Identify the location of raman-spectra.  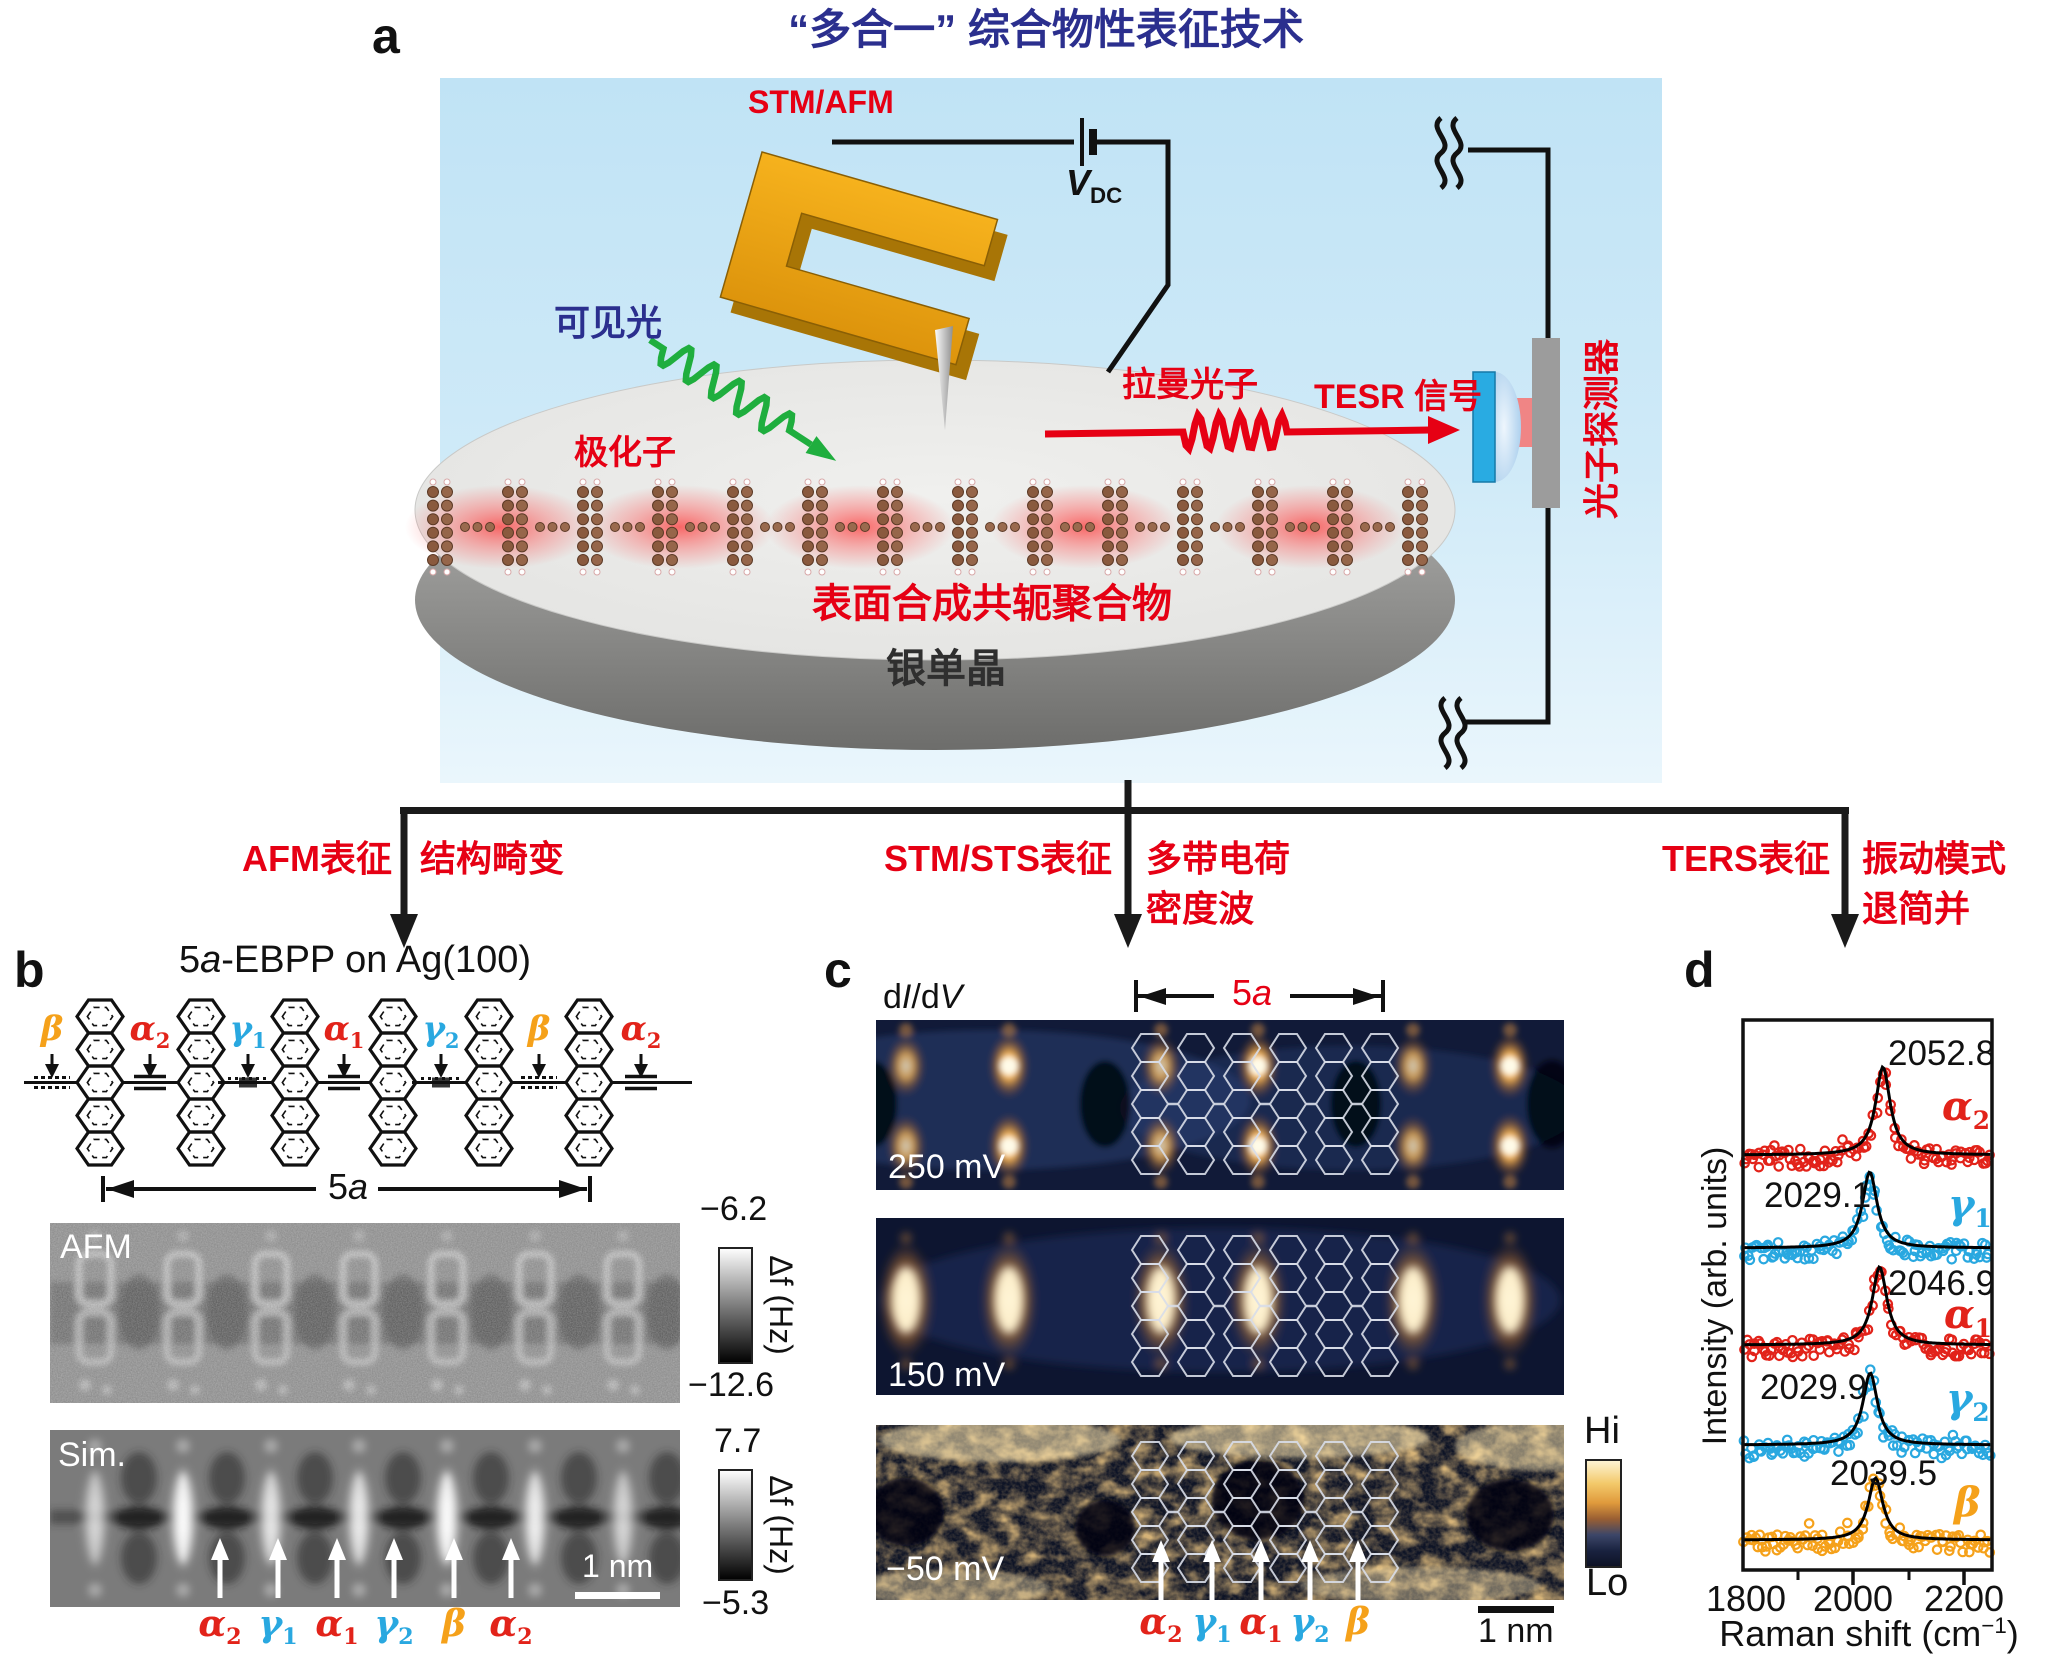
(1867, 1311).